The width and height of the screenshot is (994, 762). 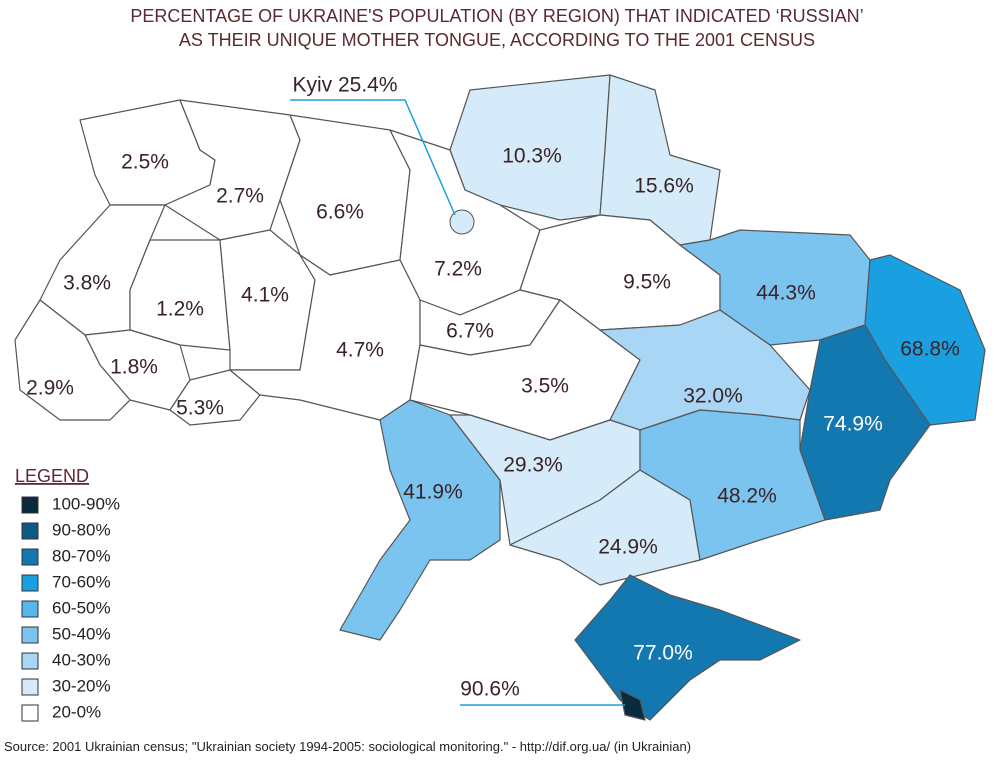 What do you see at coordinates (81, 659) in the screenshot?
I see `legend-label: 40-30%` at bounding box center [81, 659].